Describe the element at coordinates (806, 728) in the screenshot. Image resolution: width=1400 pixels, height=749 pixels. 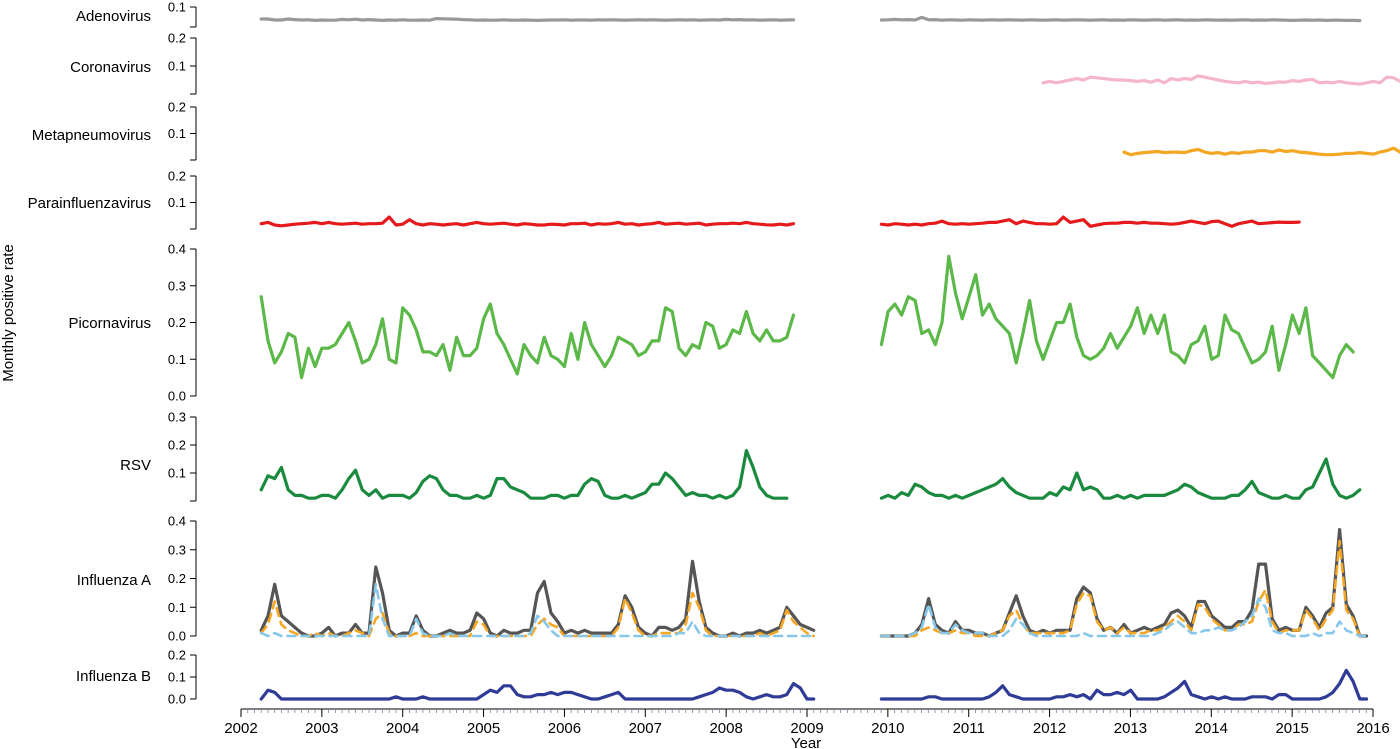
I see `x-tick-label: 2009` at that location.